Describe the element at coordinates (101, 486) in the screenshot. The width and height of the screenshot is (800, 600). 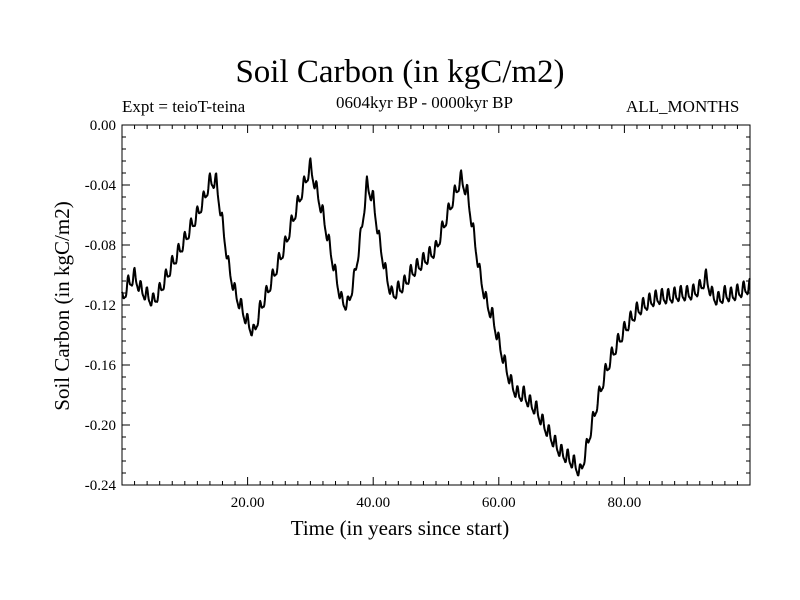
I see `y-tick-label: -0.24` at that location.